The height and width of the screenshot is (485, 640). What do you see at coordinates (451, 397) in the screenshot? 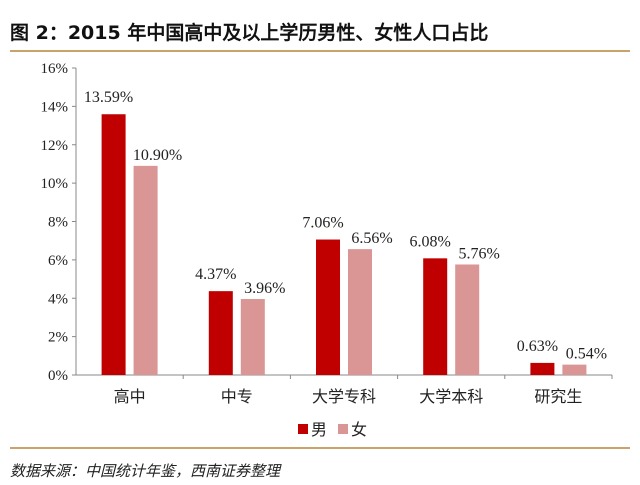
I see `x-tick-label: 大学本科` at bounding box center [451, 397].